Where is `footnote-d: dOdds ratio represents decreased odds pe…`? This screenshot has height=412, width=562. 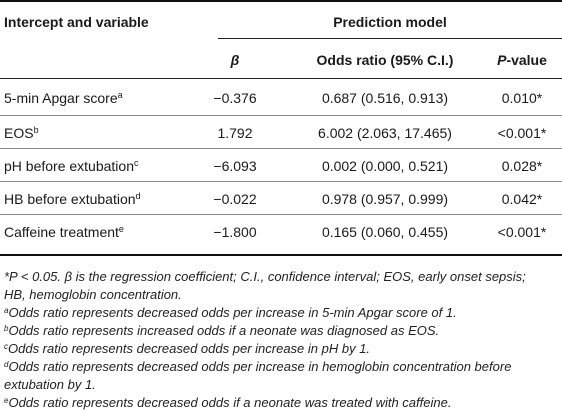 footnote-d: dOdds ratio represents decreased odds pe… is located at coordinates (258, 366).